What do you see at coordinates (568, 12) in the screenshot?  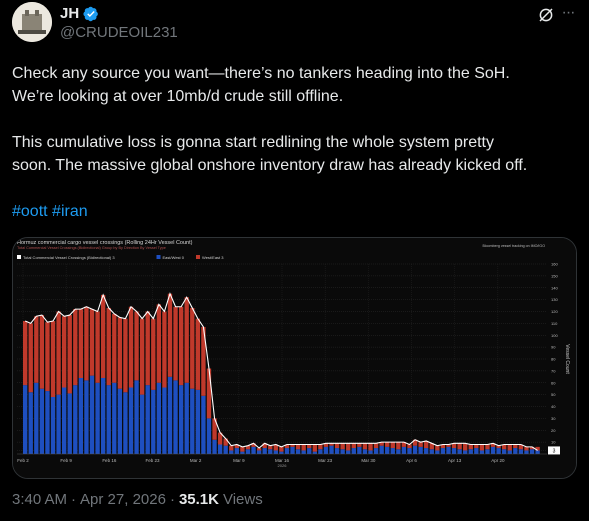 I see `more-options-icon: ···` at bounding box center [568, 12].